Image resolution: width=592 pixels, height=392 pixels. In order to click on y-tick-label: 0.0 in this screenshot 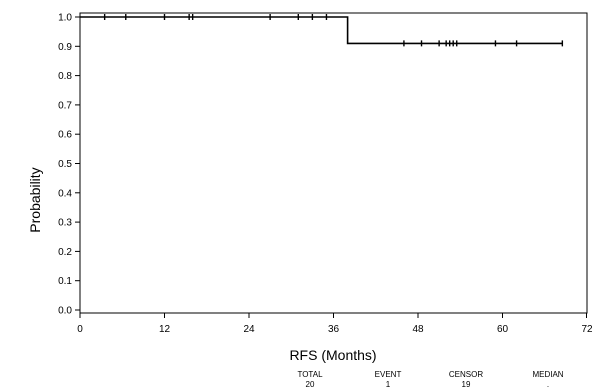, I will do `click(65, 311)`.